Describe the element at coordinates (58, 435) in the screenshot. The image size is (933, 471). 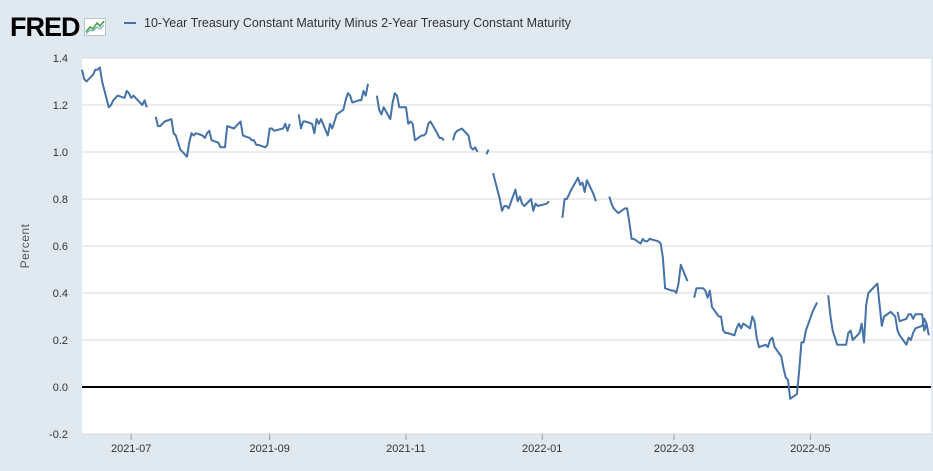
I see `y-tick-label: -0.2` at that location.